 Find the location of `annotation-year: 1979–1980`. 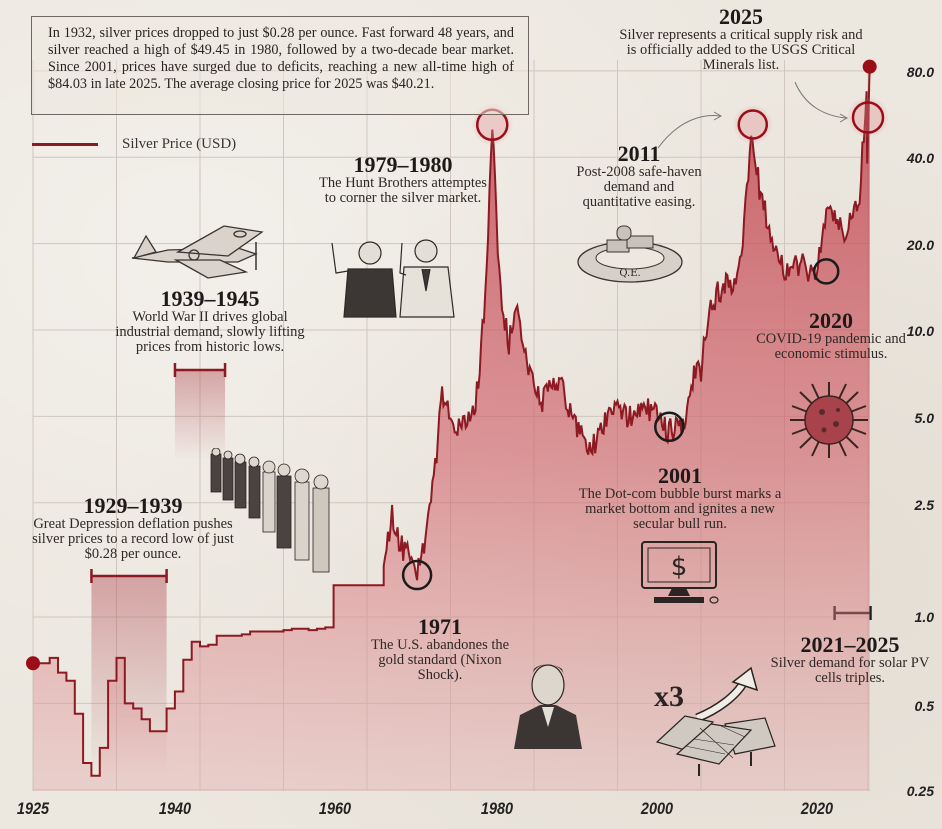

annotation-year: 1979–1980 is located at coordinates (403, 164).